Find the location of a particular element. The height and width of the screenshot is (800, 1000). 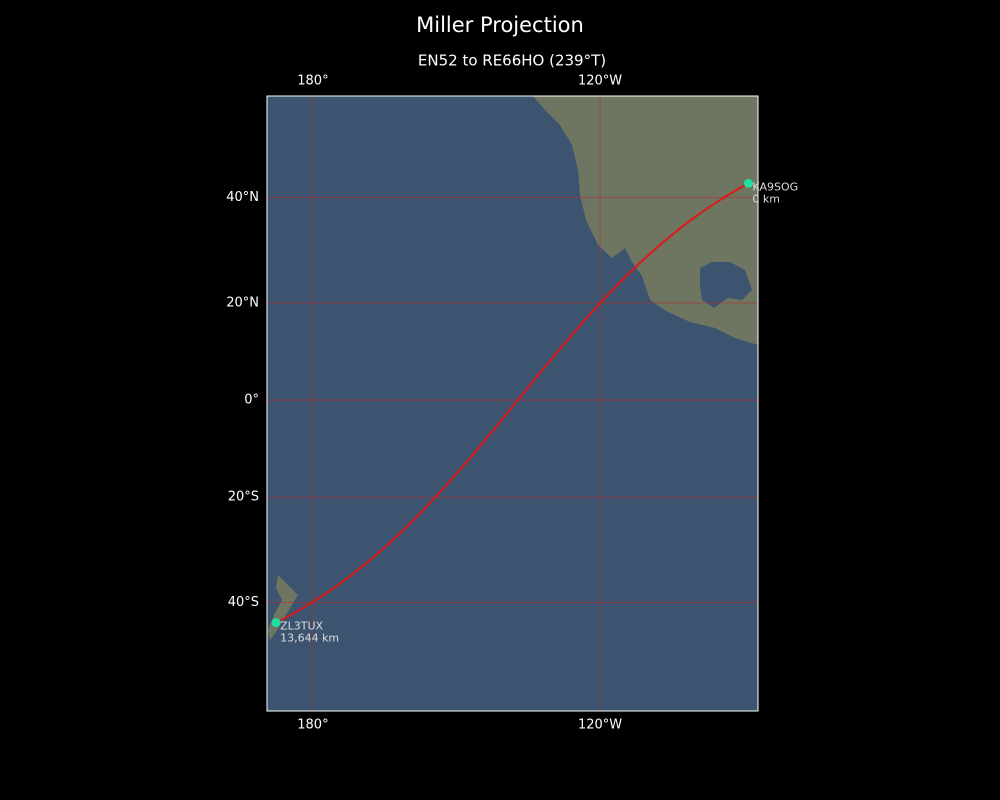

gulf-of-mexico is located at coordinates (726, 285).